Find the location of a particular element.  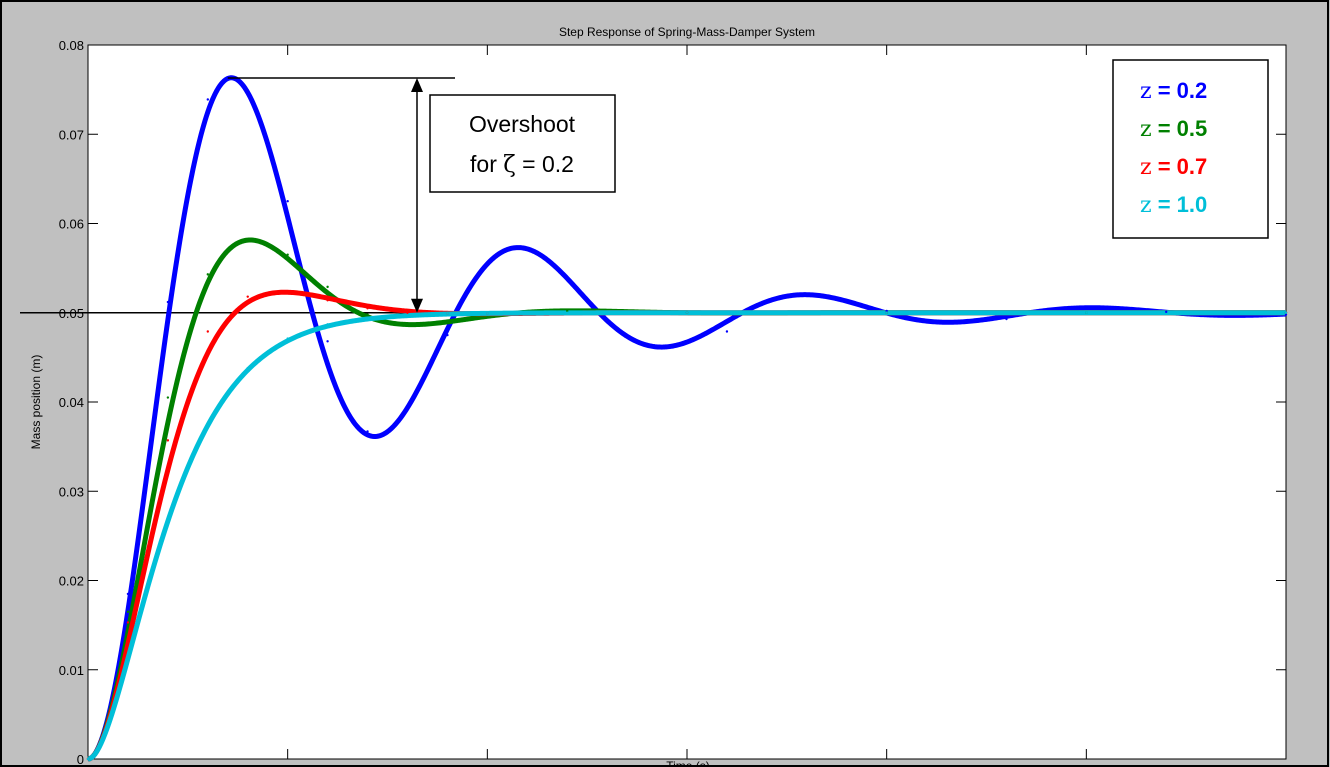

y-tick-label: 0.08 is located at coordinates (71, 45).